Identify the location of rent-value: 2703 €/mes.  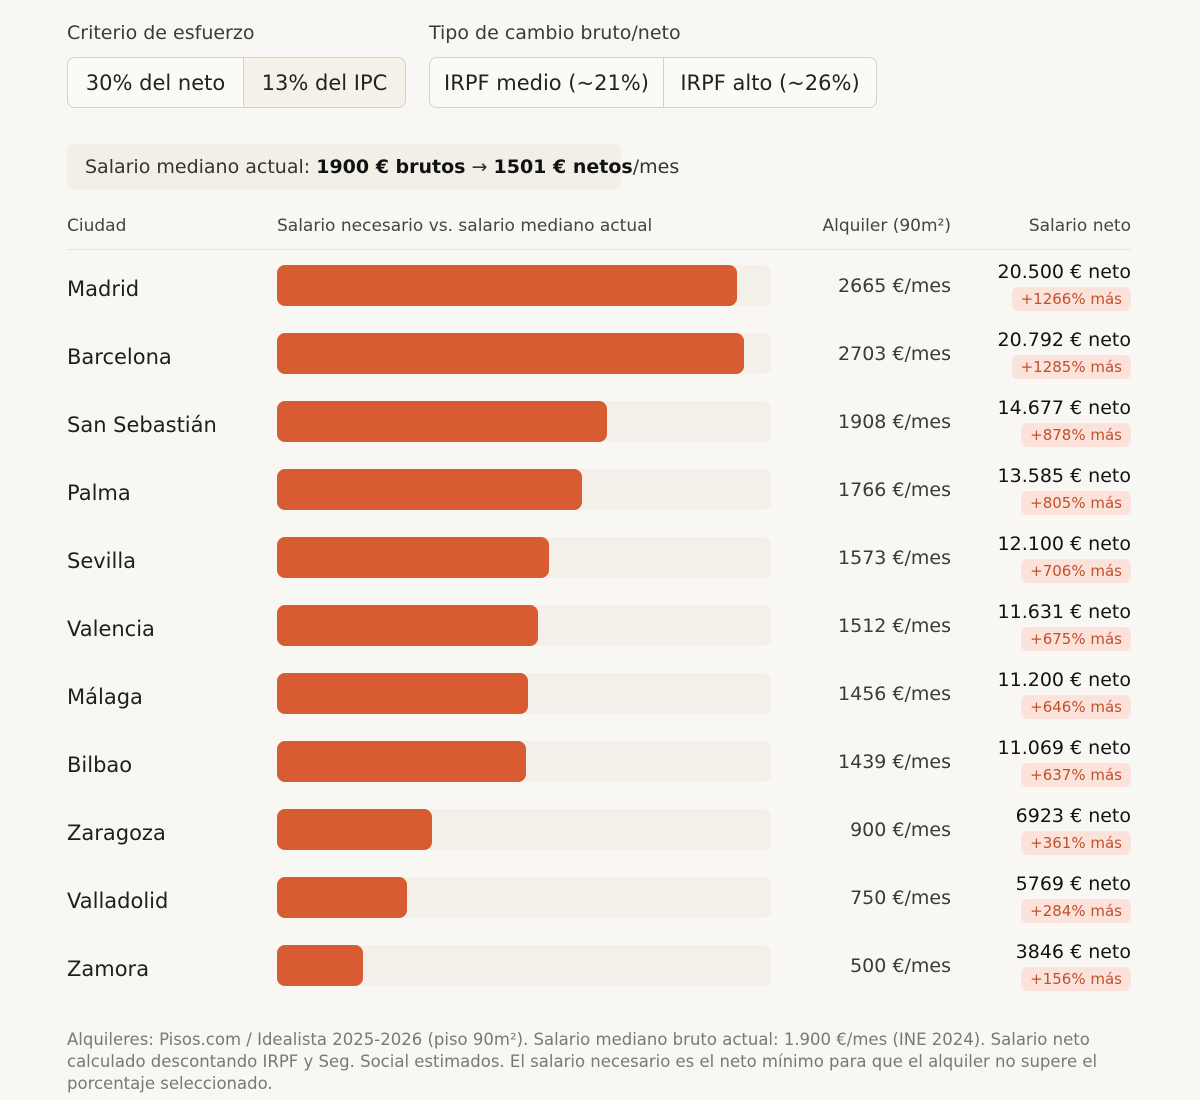
(894, 354).